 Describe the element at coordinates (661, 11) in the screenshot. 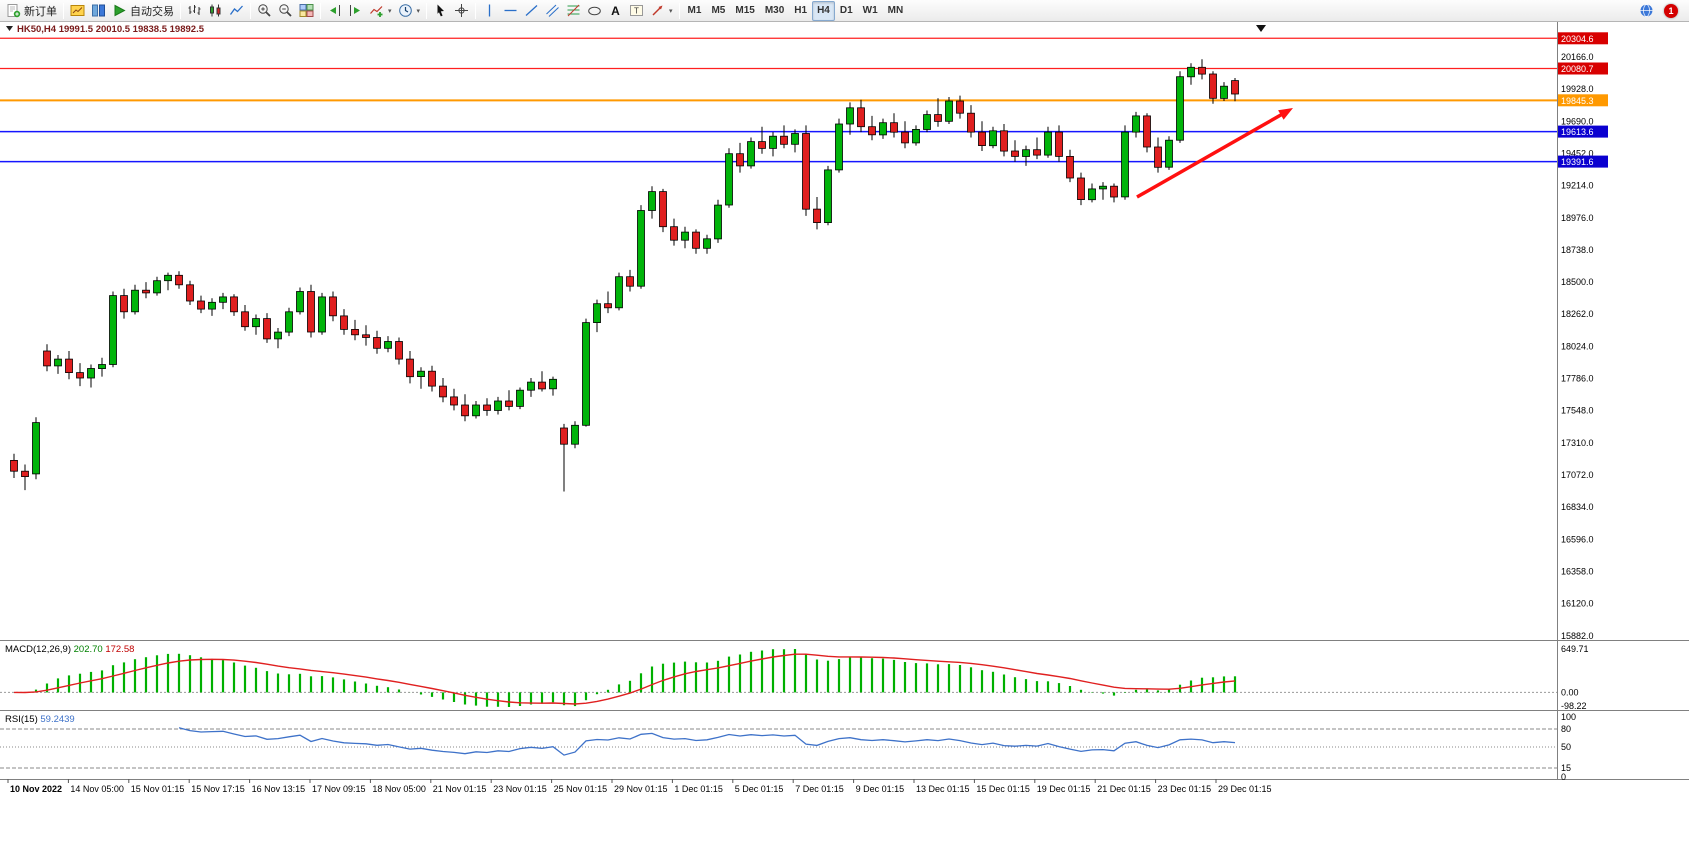

I see `arrows-button: ▾` at that location.